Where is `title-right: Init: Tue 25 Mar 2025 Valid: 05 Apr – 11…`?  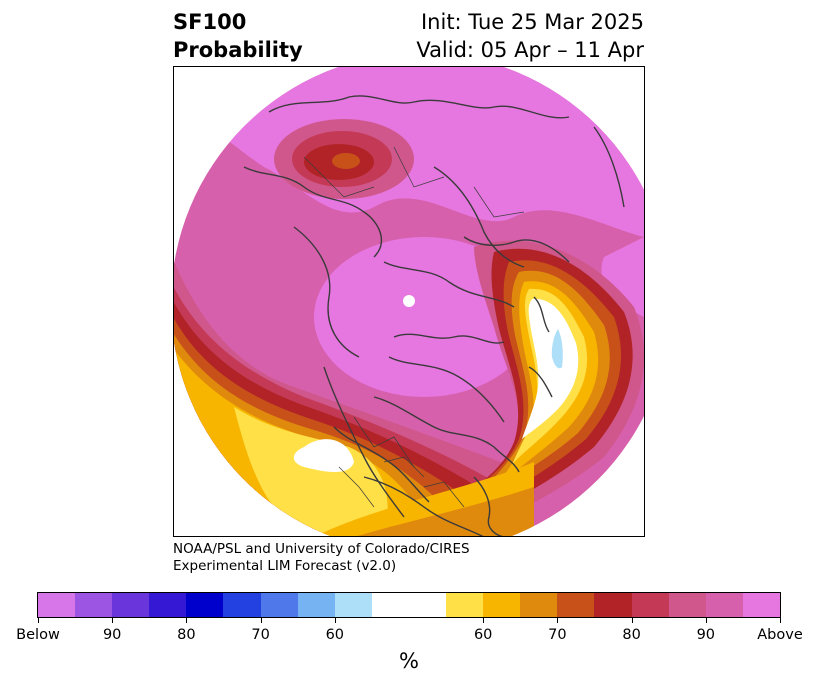
title-right: Init: Tue 25 Mar 2025 Valid: 05 Apr – 11… is located at coordinates (530, 36).